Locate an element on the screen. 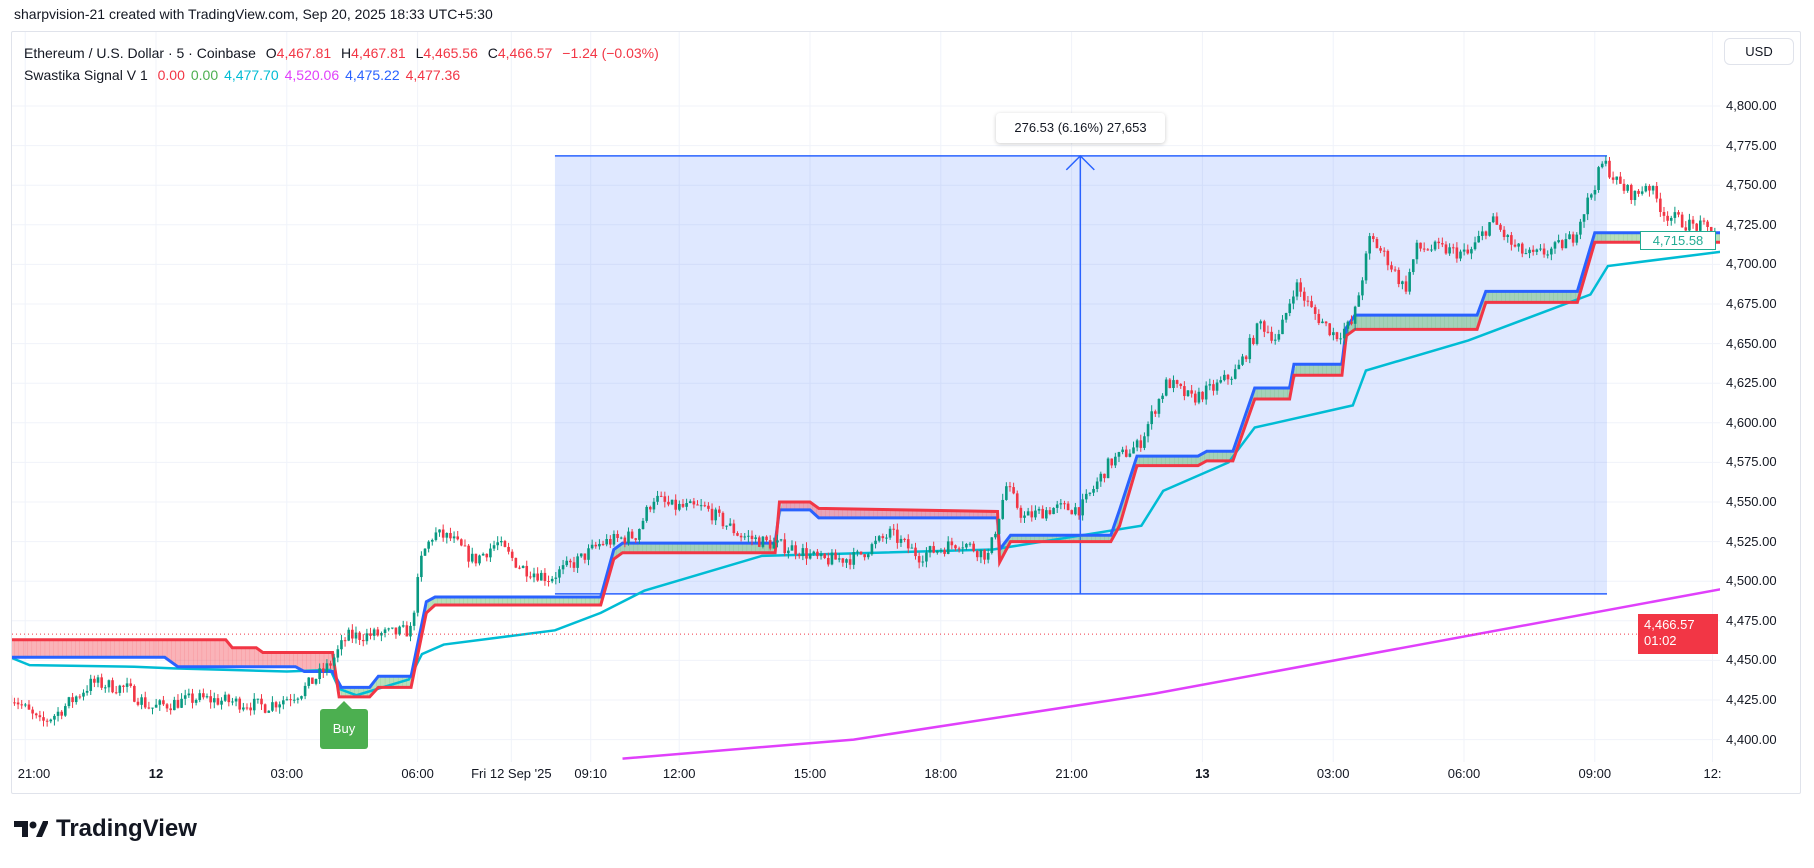  price-tick-label: 4,450.00 is located at coordinates (1751, 660).